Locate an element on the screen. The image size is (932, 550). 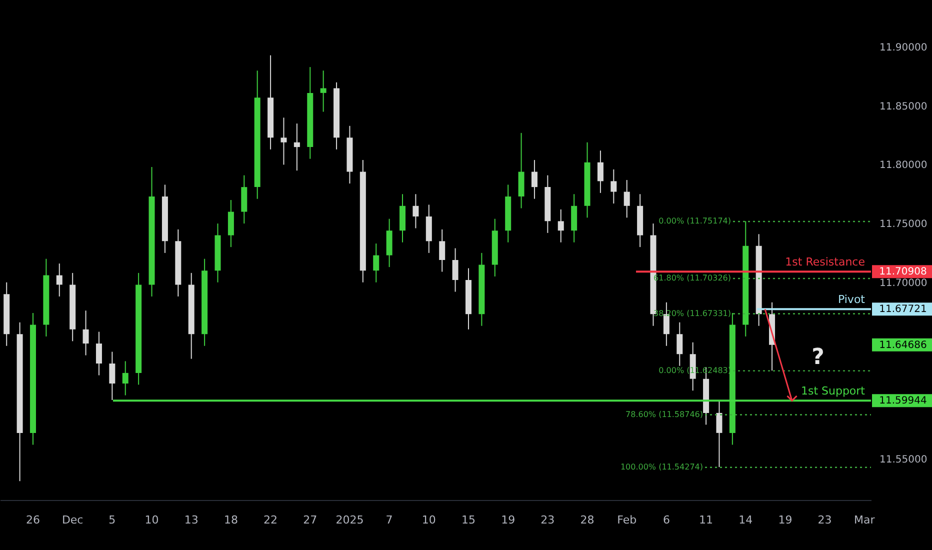
x-tick-label: 15 is located at coordinates (468, 520).